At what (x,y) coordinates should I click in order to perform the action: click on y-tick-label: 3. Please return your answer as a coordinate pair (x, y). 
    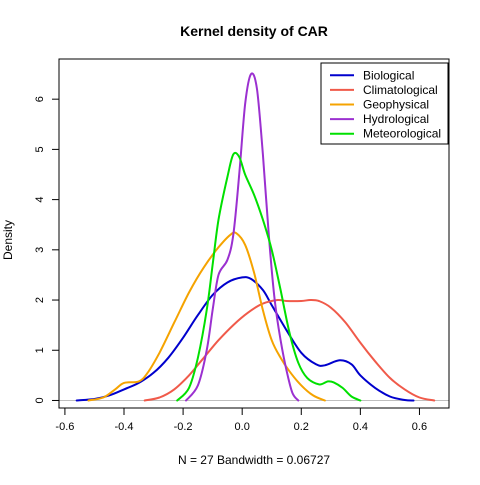
    Looking at the image, I should click on (40, 250).